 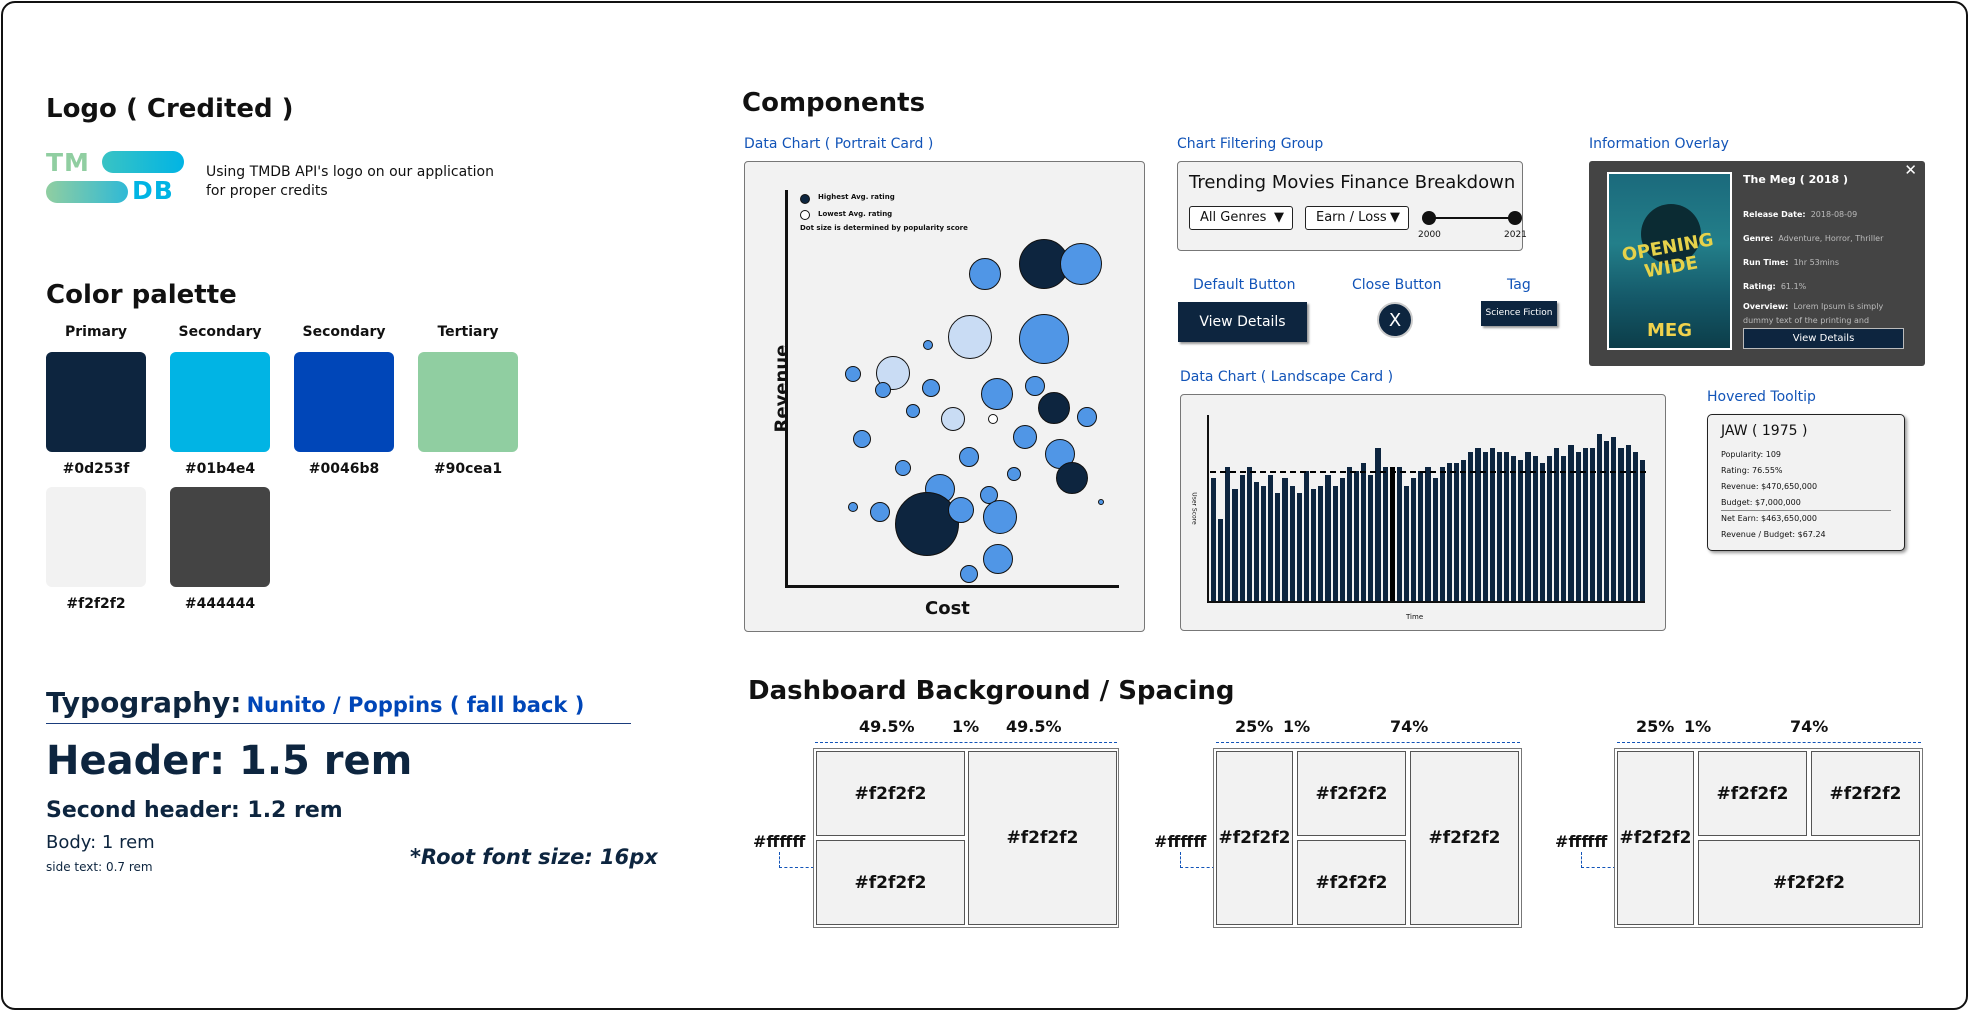 What do you see at coordinates (1395, 320) in the screenshot?
I see `close-button: X` at bounding box center [1395, 320].